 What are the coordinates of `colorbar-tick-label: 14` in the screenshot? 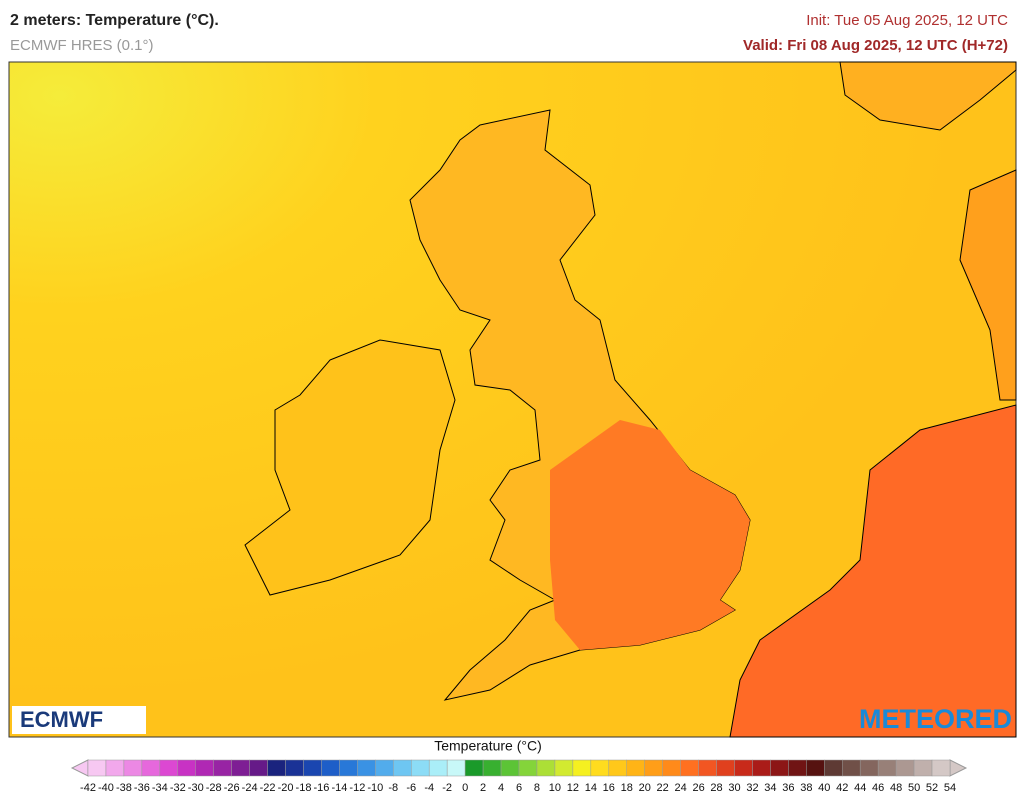 It's located at (591, 788).